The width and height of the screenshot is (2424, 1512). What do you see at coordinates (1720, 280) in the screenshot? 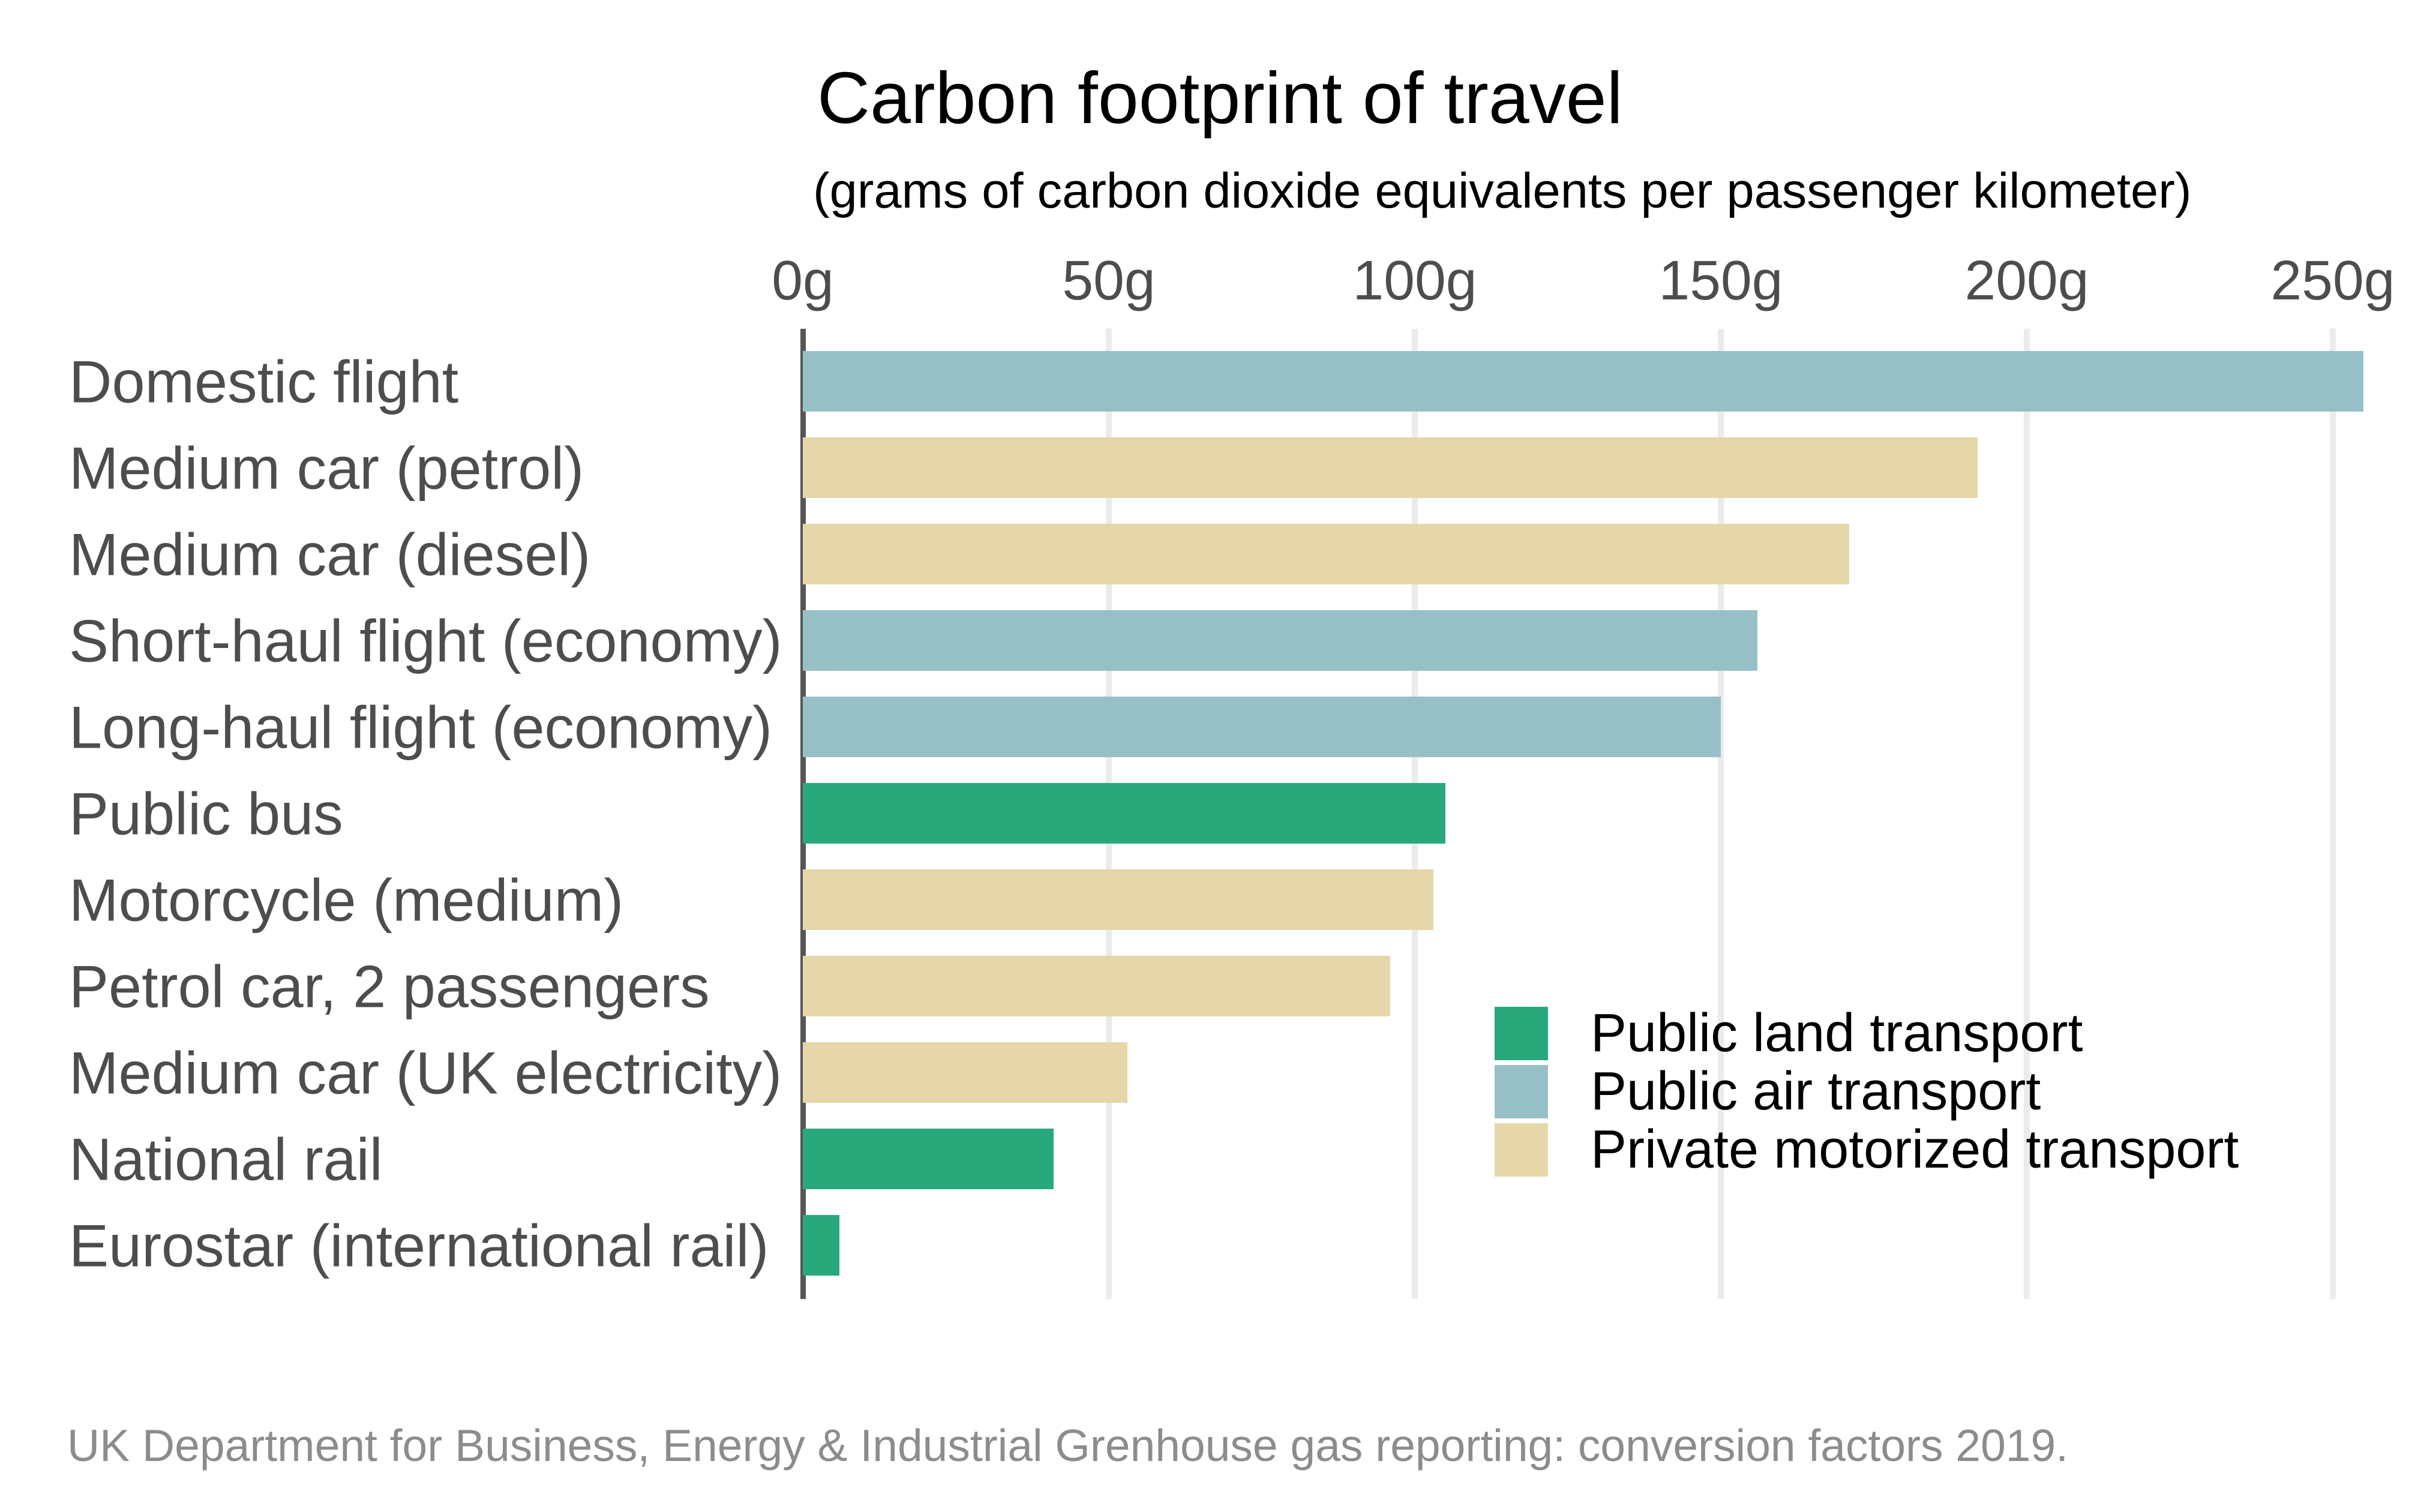
I see `x-tick-150g: 150g` at bounding box center [1720, 280].